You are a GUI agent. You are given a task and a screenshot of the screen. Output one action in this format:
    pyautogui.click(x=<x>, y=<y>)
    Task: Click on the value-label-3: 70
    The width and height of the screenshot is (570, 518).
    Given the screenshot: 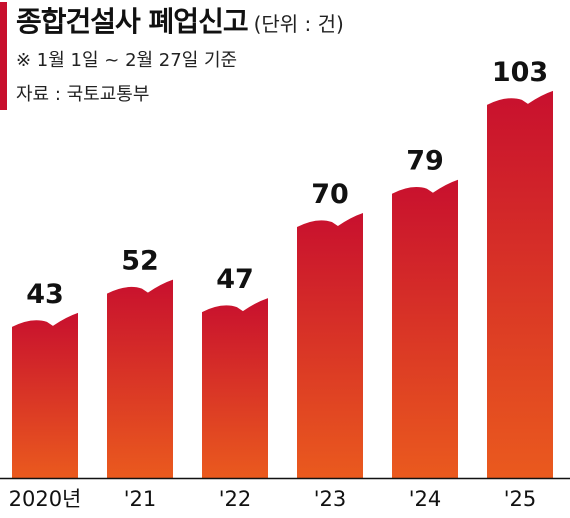 What is the action you would take?
    pyautogui.click(x=330, y=194)
    